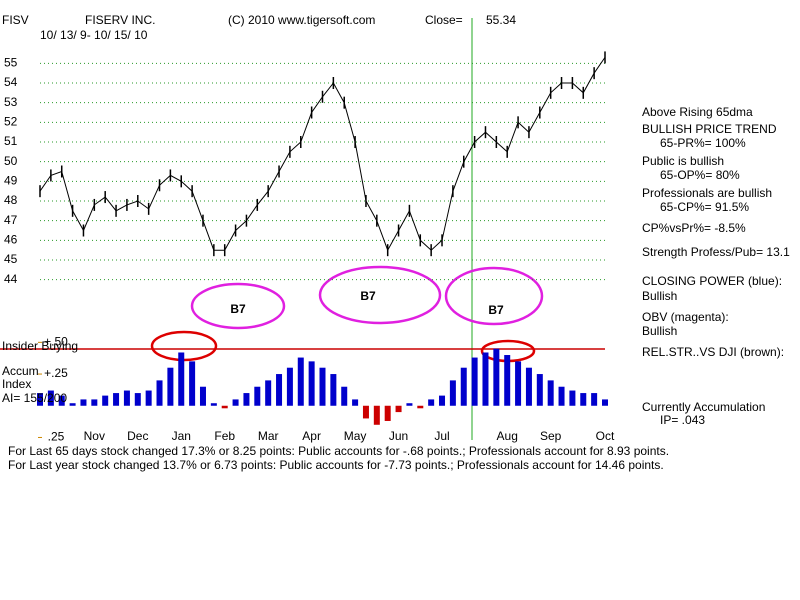 This screenshot has width=800, height=600. What do you see at coordinates (507, 436) in the screenshot?
I see `x-tick-label: Aug` at bounding box center [507, 436].